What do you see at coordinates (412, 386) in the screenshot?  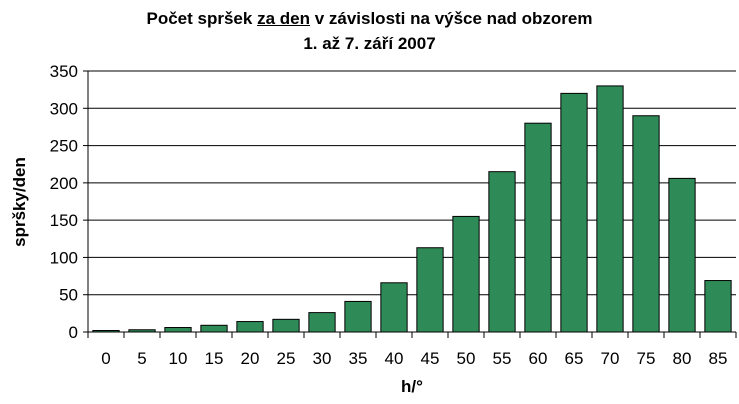 I see `x-axis-label: h/°` at bounding box center [412, 386].